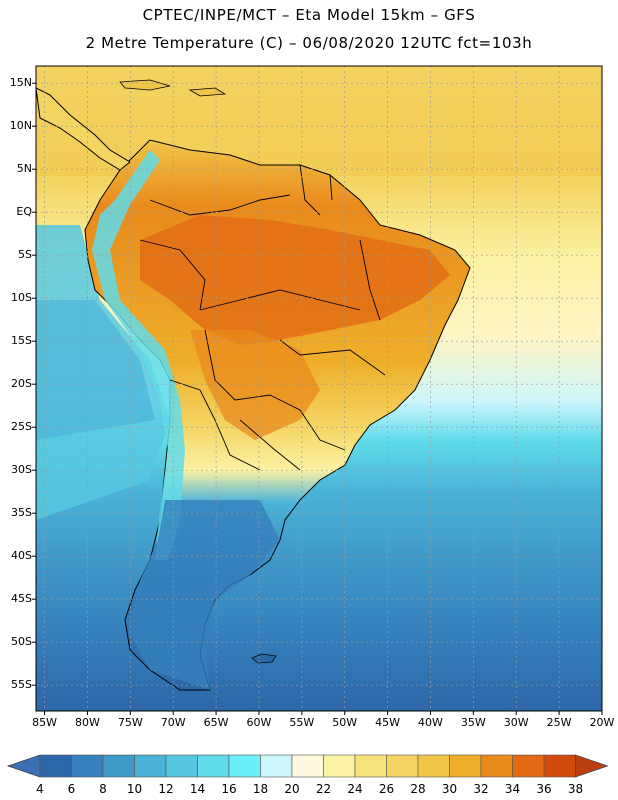 Image resolution: width=618 pixels, height=800 pixels. Describe the element at coordinates (575, 789) in the screenshot. I see `colorbar-label: 38` at that location.